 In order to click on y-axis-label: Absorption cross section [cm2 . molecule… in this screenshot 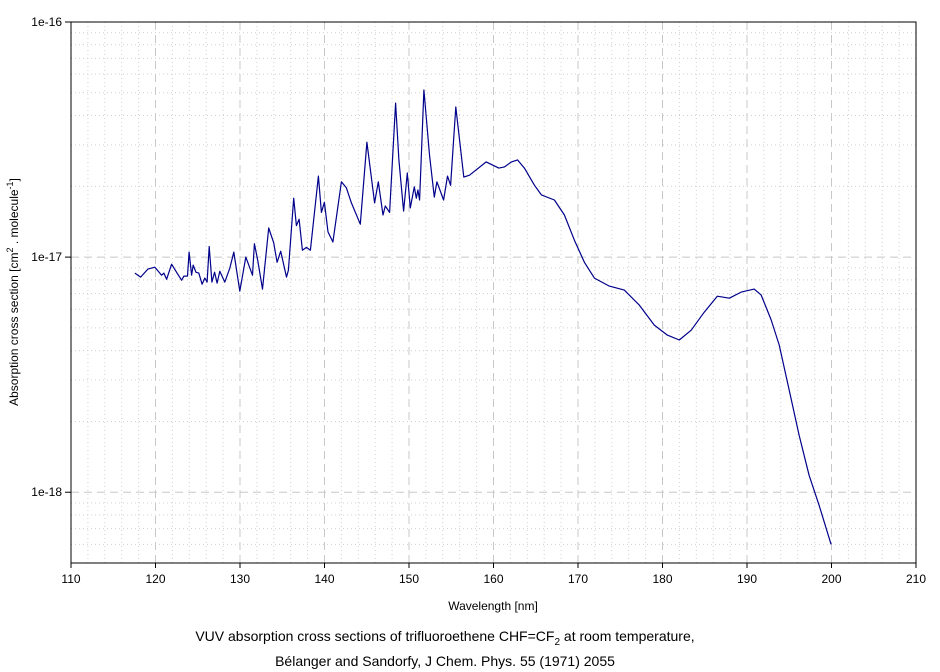, I will do `click(13, 292)`.